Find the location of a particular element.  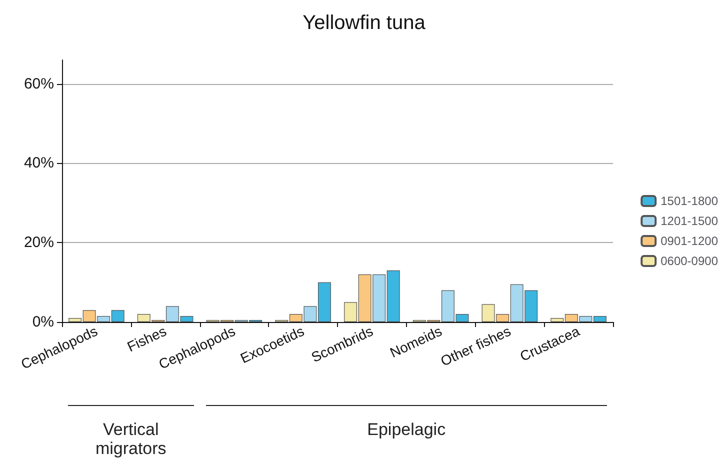

legend-label: 0901-1200 is located at coordinates (689, 241).